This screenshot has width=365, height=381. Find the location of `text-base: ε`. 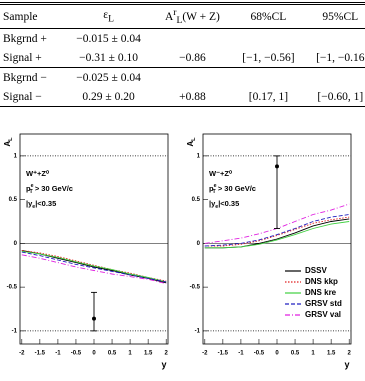

text-base: ε is located at coordinates (106, 14).